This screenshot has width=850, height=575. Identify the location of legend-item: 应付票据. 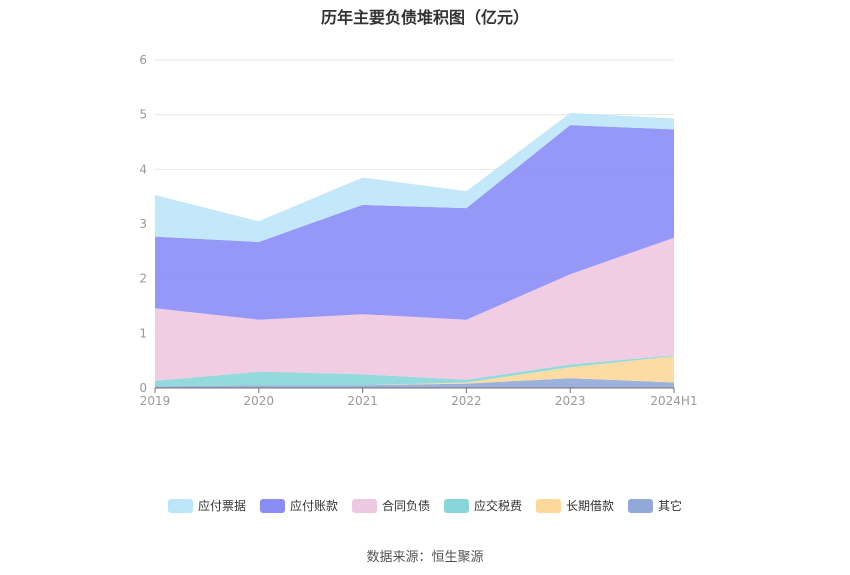
(206, 505).